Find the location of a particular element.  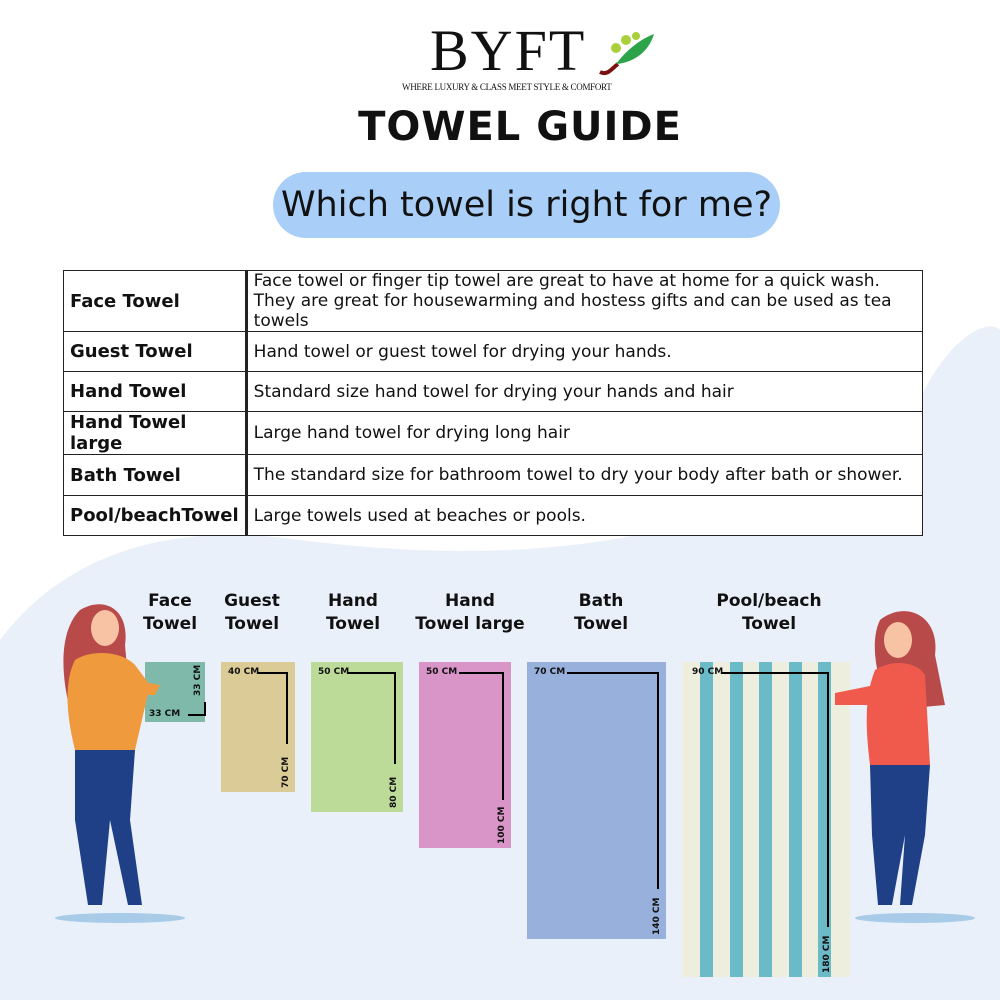

towel-desc: Large hand towel for drying long hair is located at coordinates (584, 433).